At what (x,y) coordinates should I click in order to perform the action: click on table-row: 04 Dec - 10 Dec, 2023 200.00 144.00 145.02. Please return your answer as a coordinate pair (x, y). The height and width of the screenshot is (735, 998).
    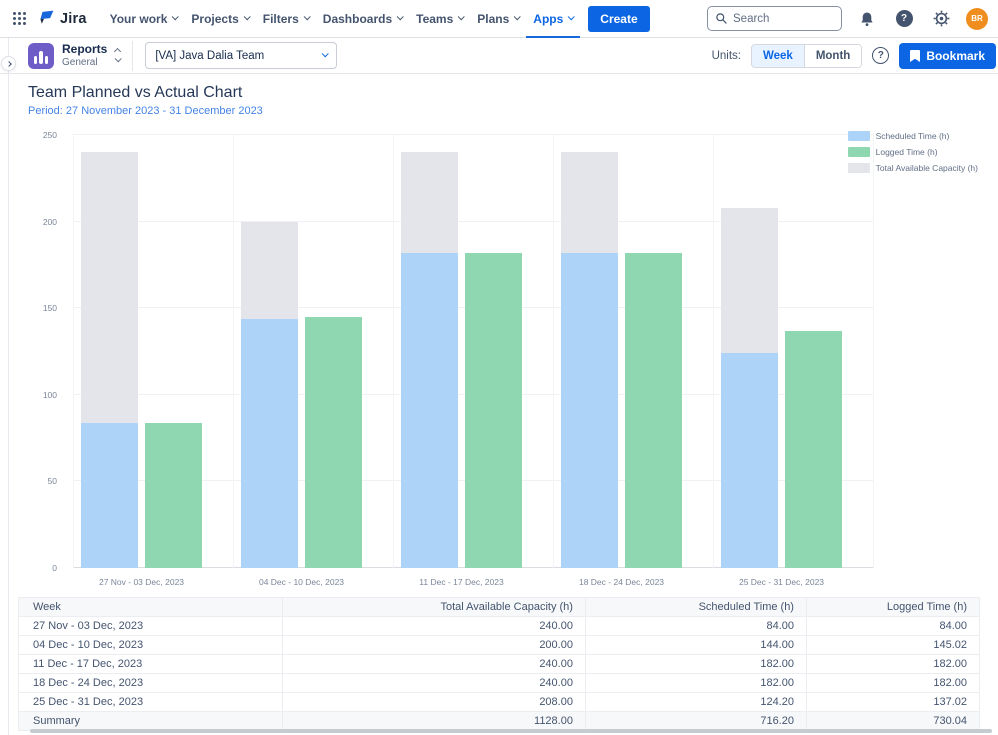
    Looking at the image, I should click on (499, 645).